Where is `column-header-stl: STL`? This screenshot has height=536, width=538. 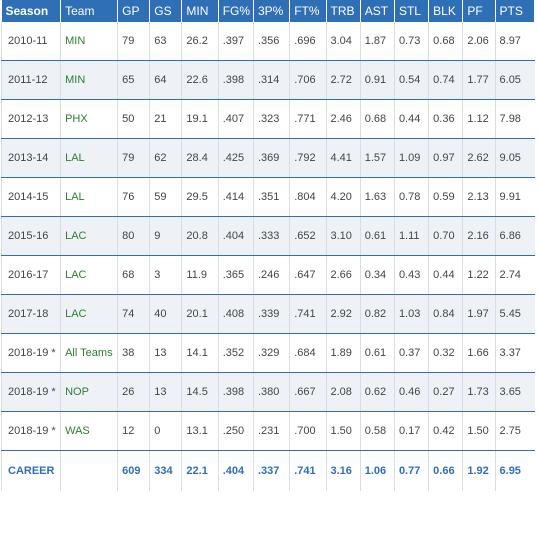
column-header-stl: STL is located at coordinates (412, 11).